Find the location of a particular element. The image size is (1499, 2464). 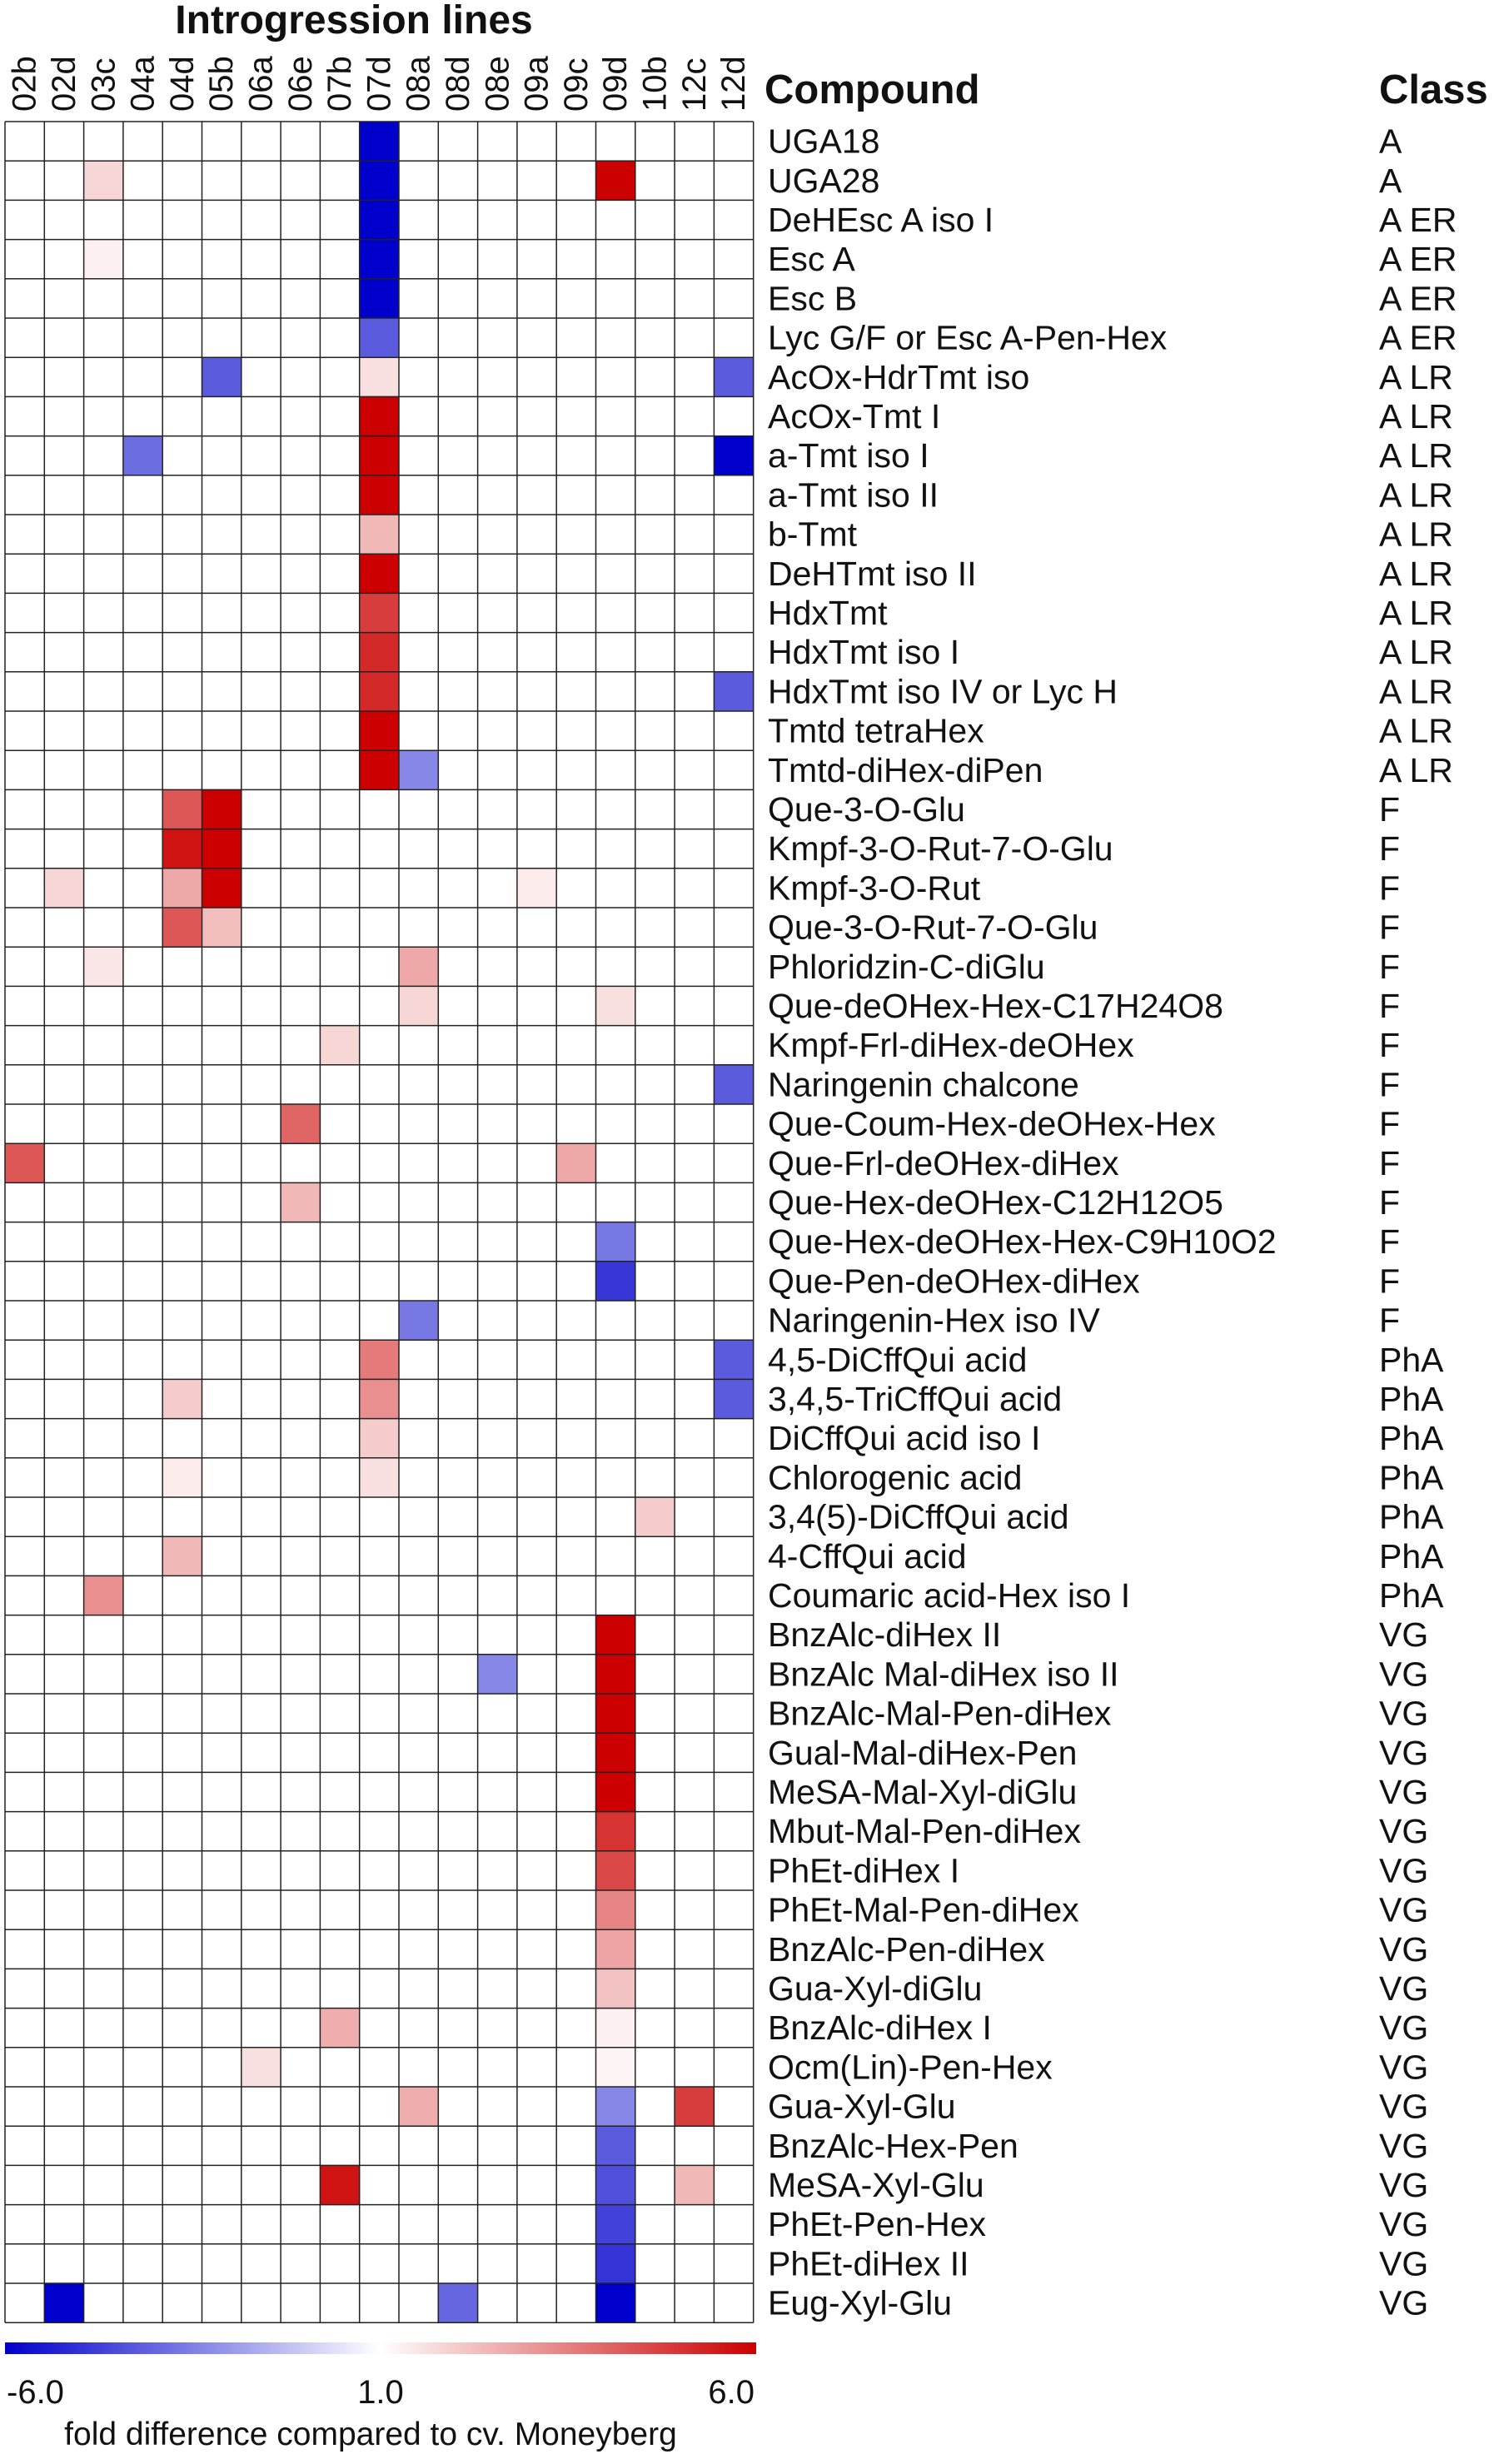

column-label-12c: 12c is located at coordinates (694, 85).